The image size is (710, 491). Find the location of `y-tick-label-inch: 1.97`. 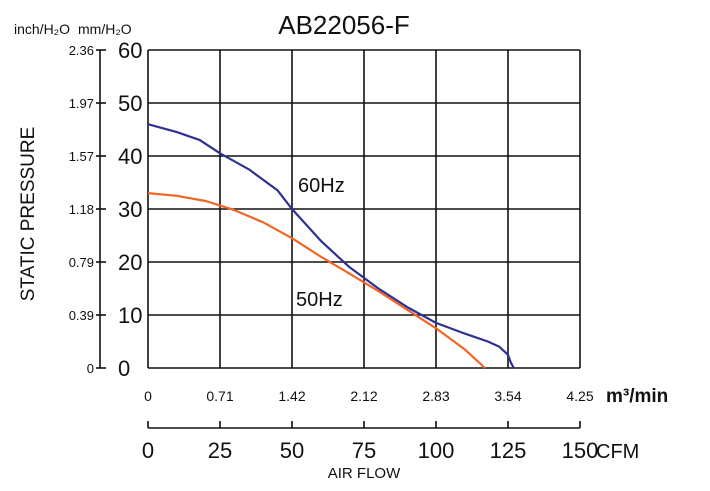

y-tick-label-inch: 1.97 is located at coordinates (81, 103).